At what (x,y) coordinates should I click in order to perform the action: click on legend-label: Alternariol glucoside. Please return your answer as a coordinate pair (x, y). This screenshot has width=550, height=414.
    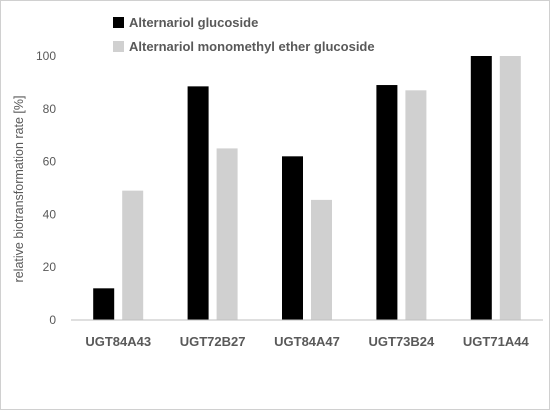
    Looking at the image, I should click on (193, 22).